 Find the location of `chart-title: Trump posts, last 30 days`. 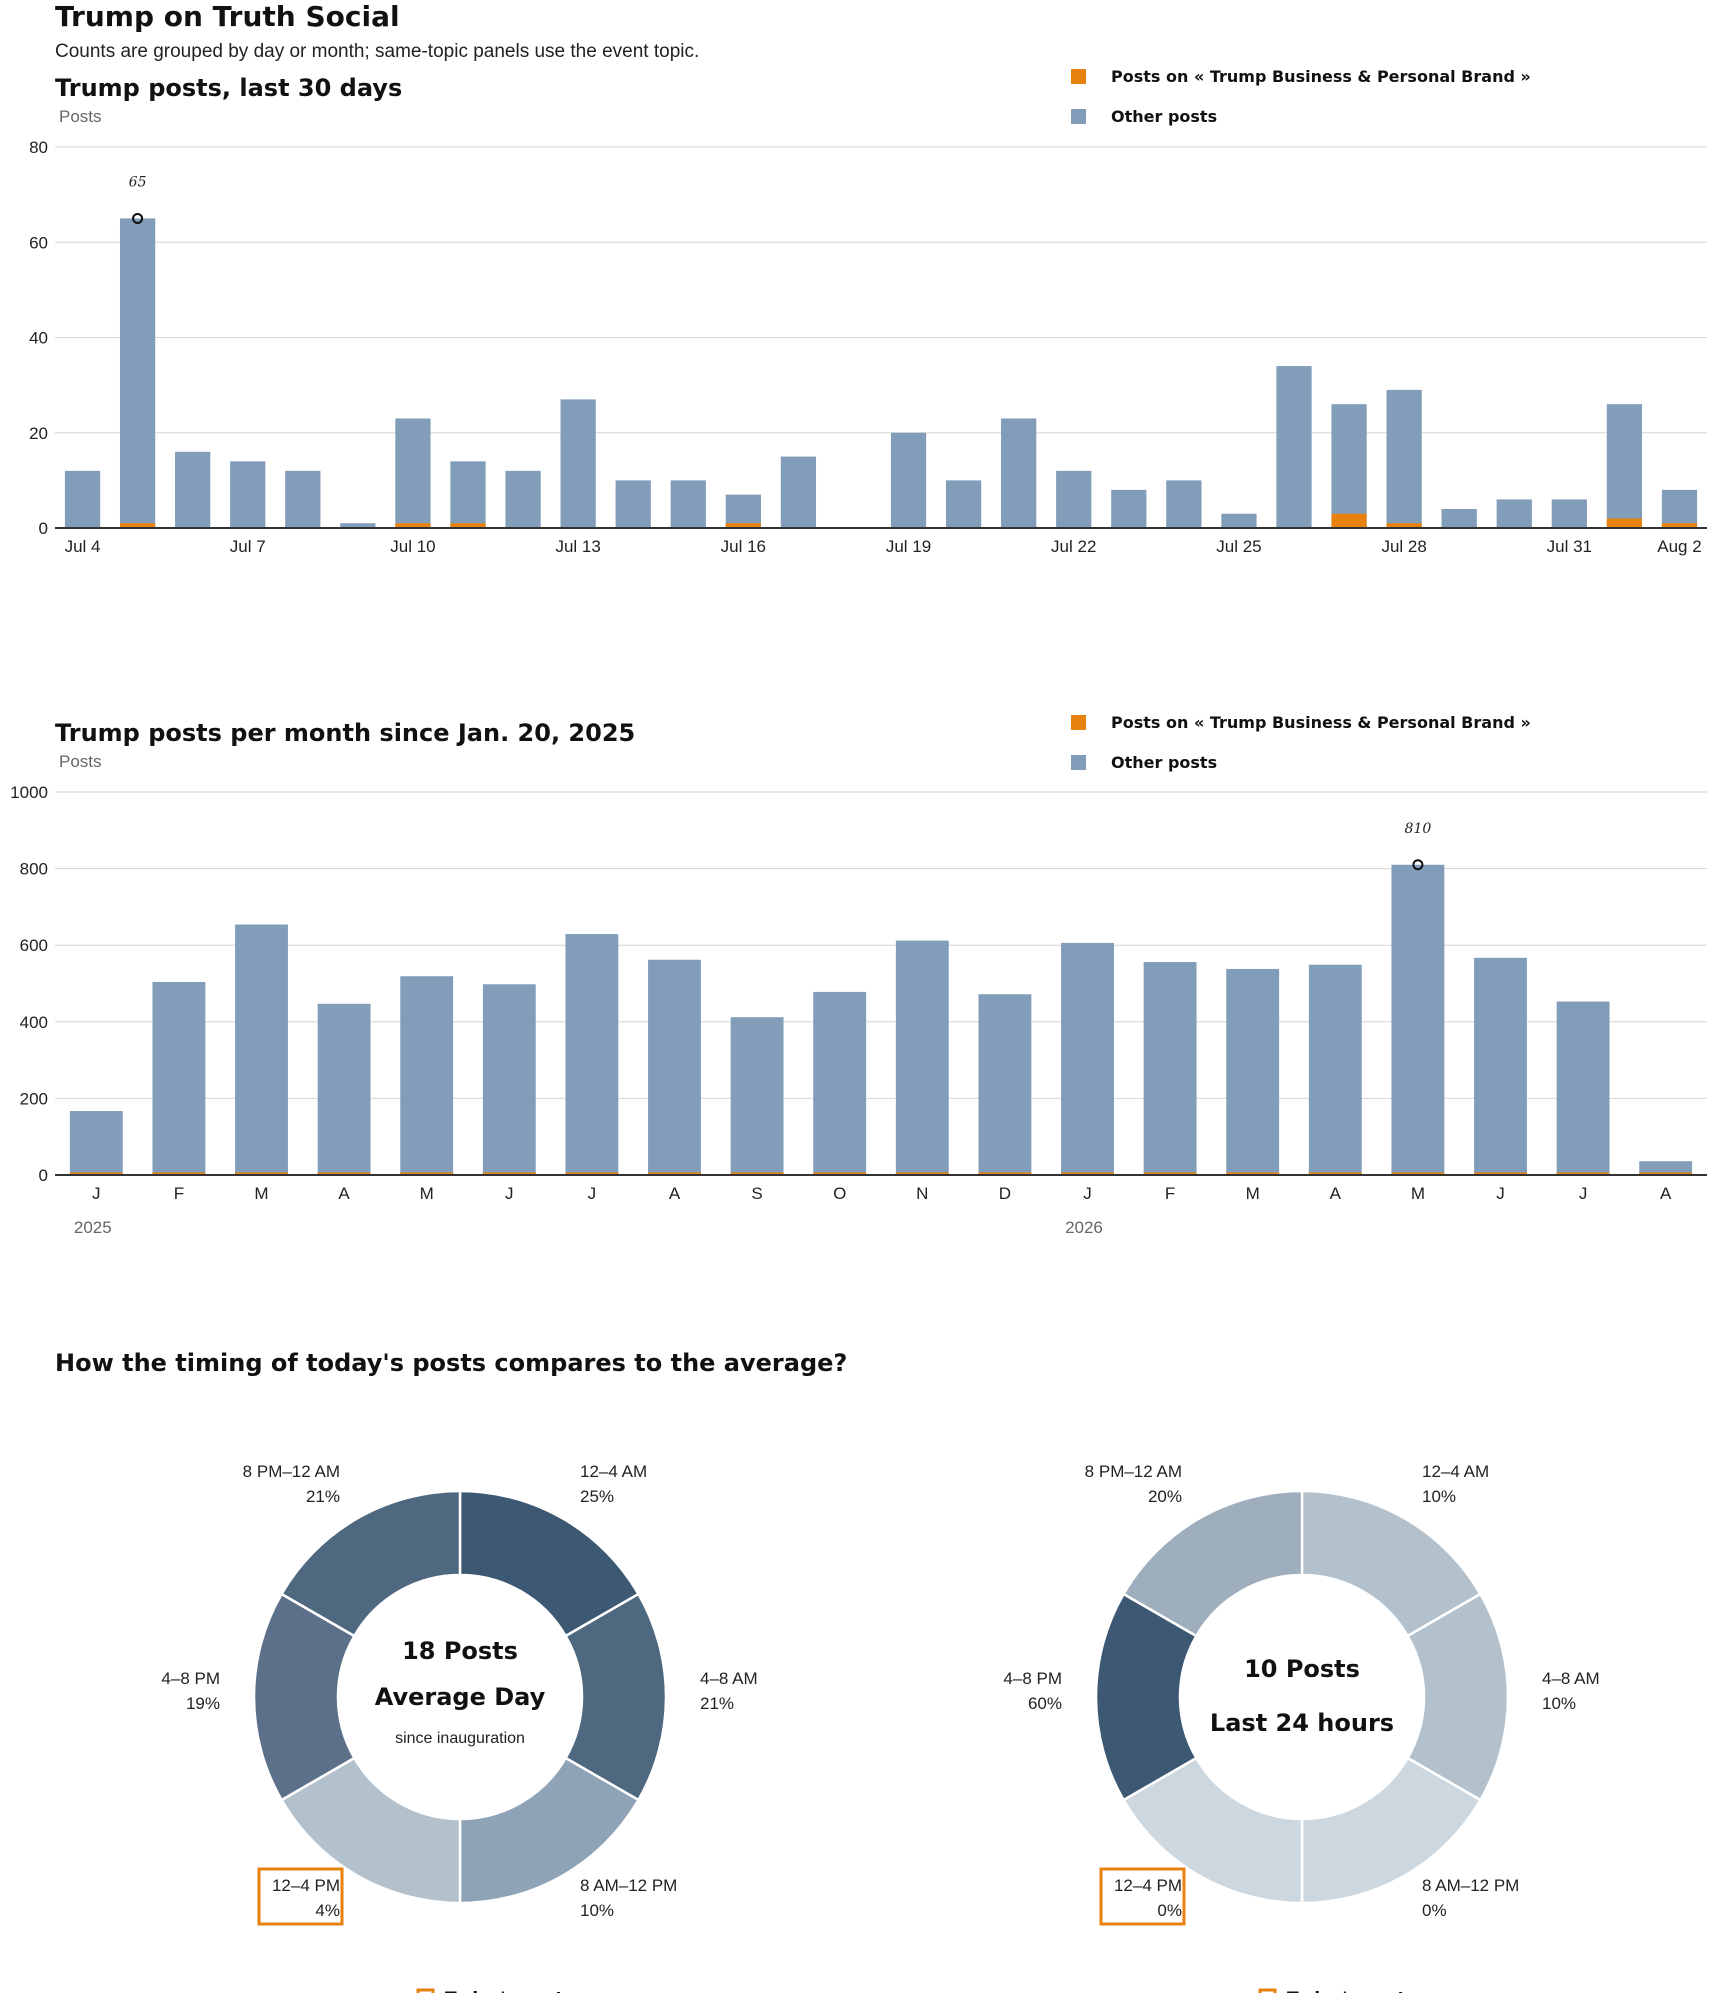

chart-title: Trump posts, last 30 days is located at coordinates (228, 88).